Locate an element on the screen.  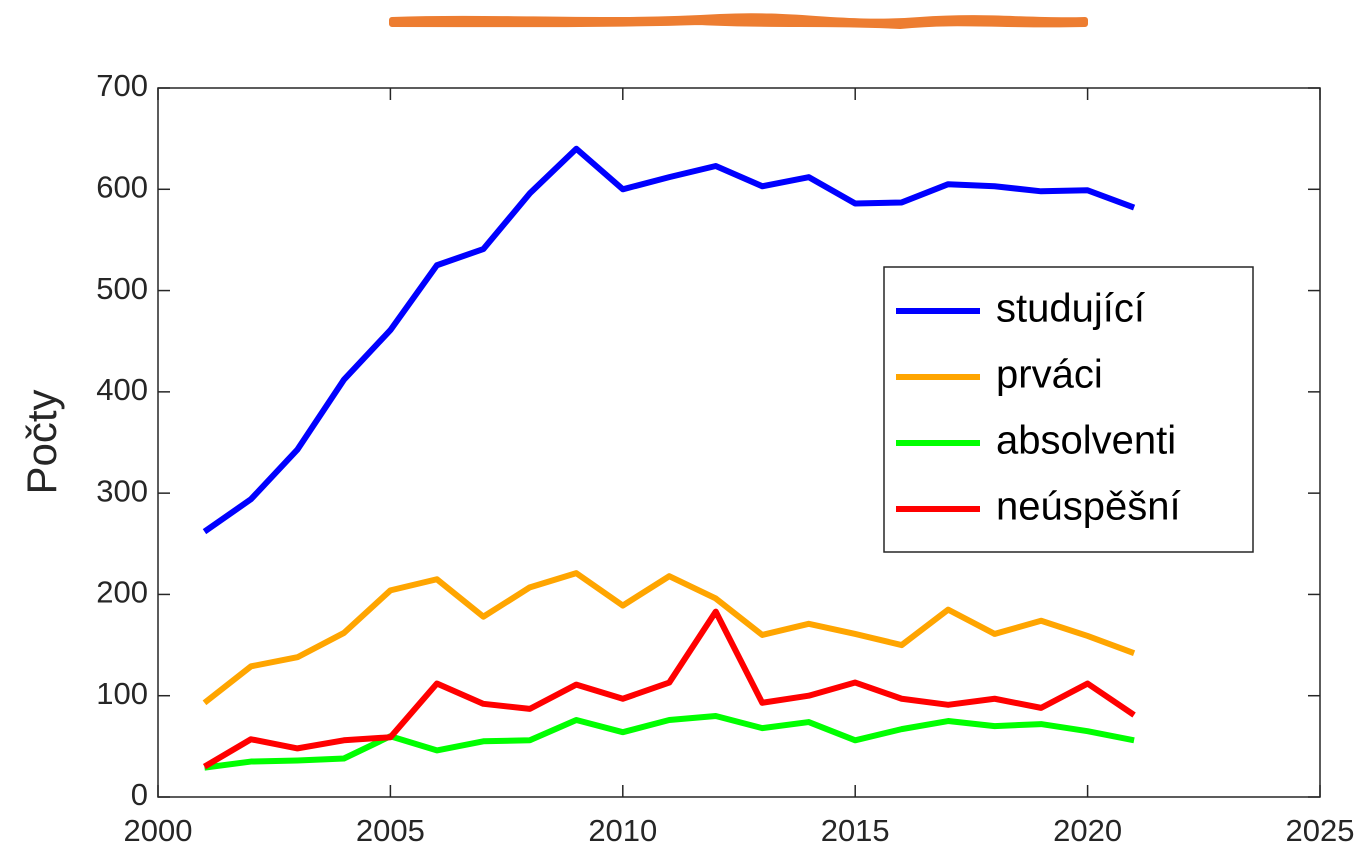
x-tick-label: 2005 is located at coordinates (390, 830).